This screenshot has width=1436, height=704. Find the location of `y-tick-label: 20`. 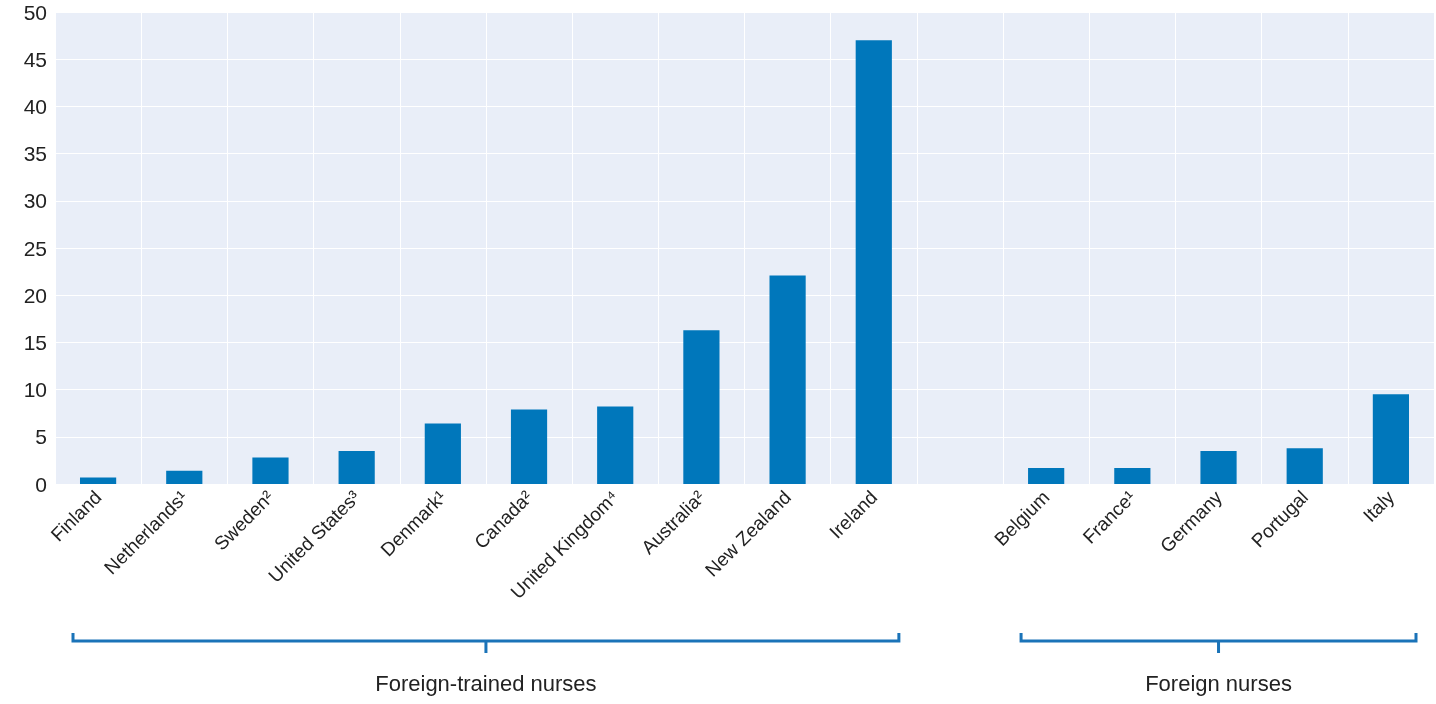

y-tick-label: 20 is located at coordinates (35, 295).